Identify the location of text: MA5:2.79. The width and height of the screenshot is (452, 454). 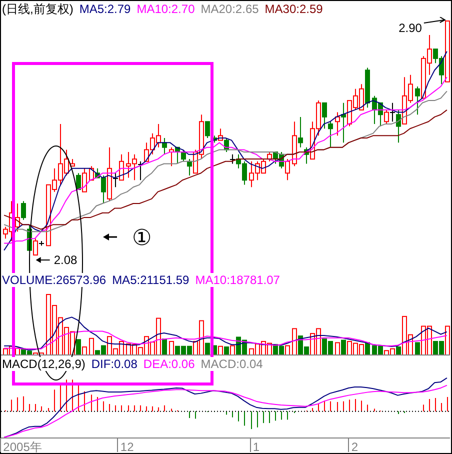
(105, 9).